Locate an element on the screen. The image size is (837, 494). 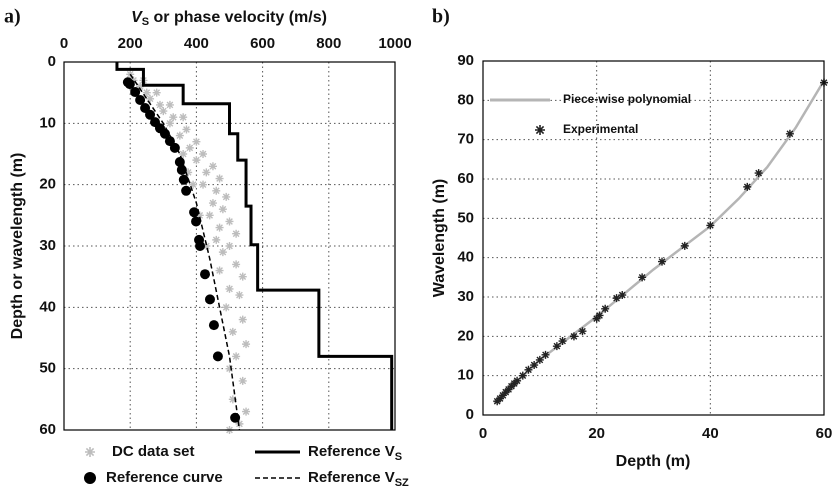
legend-label: DC data set is located at coordinates (153, 451).